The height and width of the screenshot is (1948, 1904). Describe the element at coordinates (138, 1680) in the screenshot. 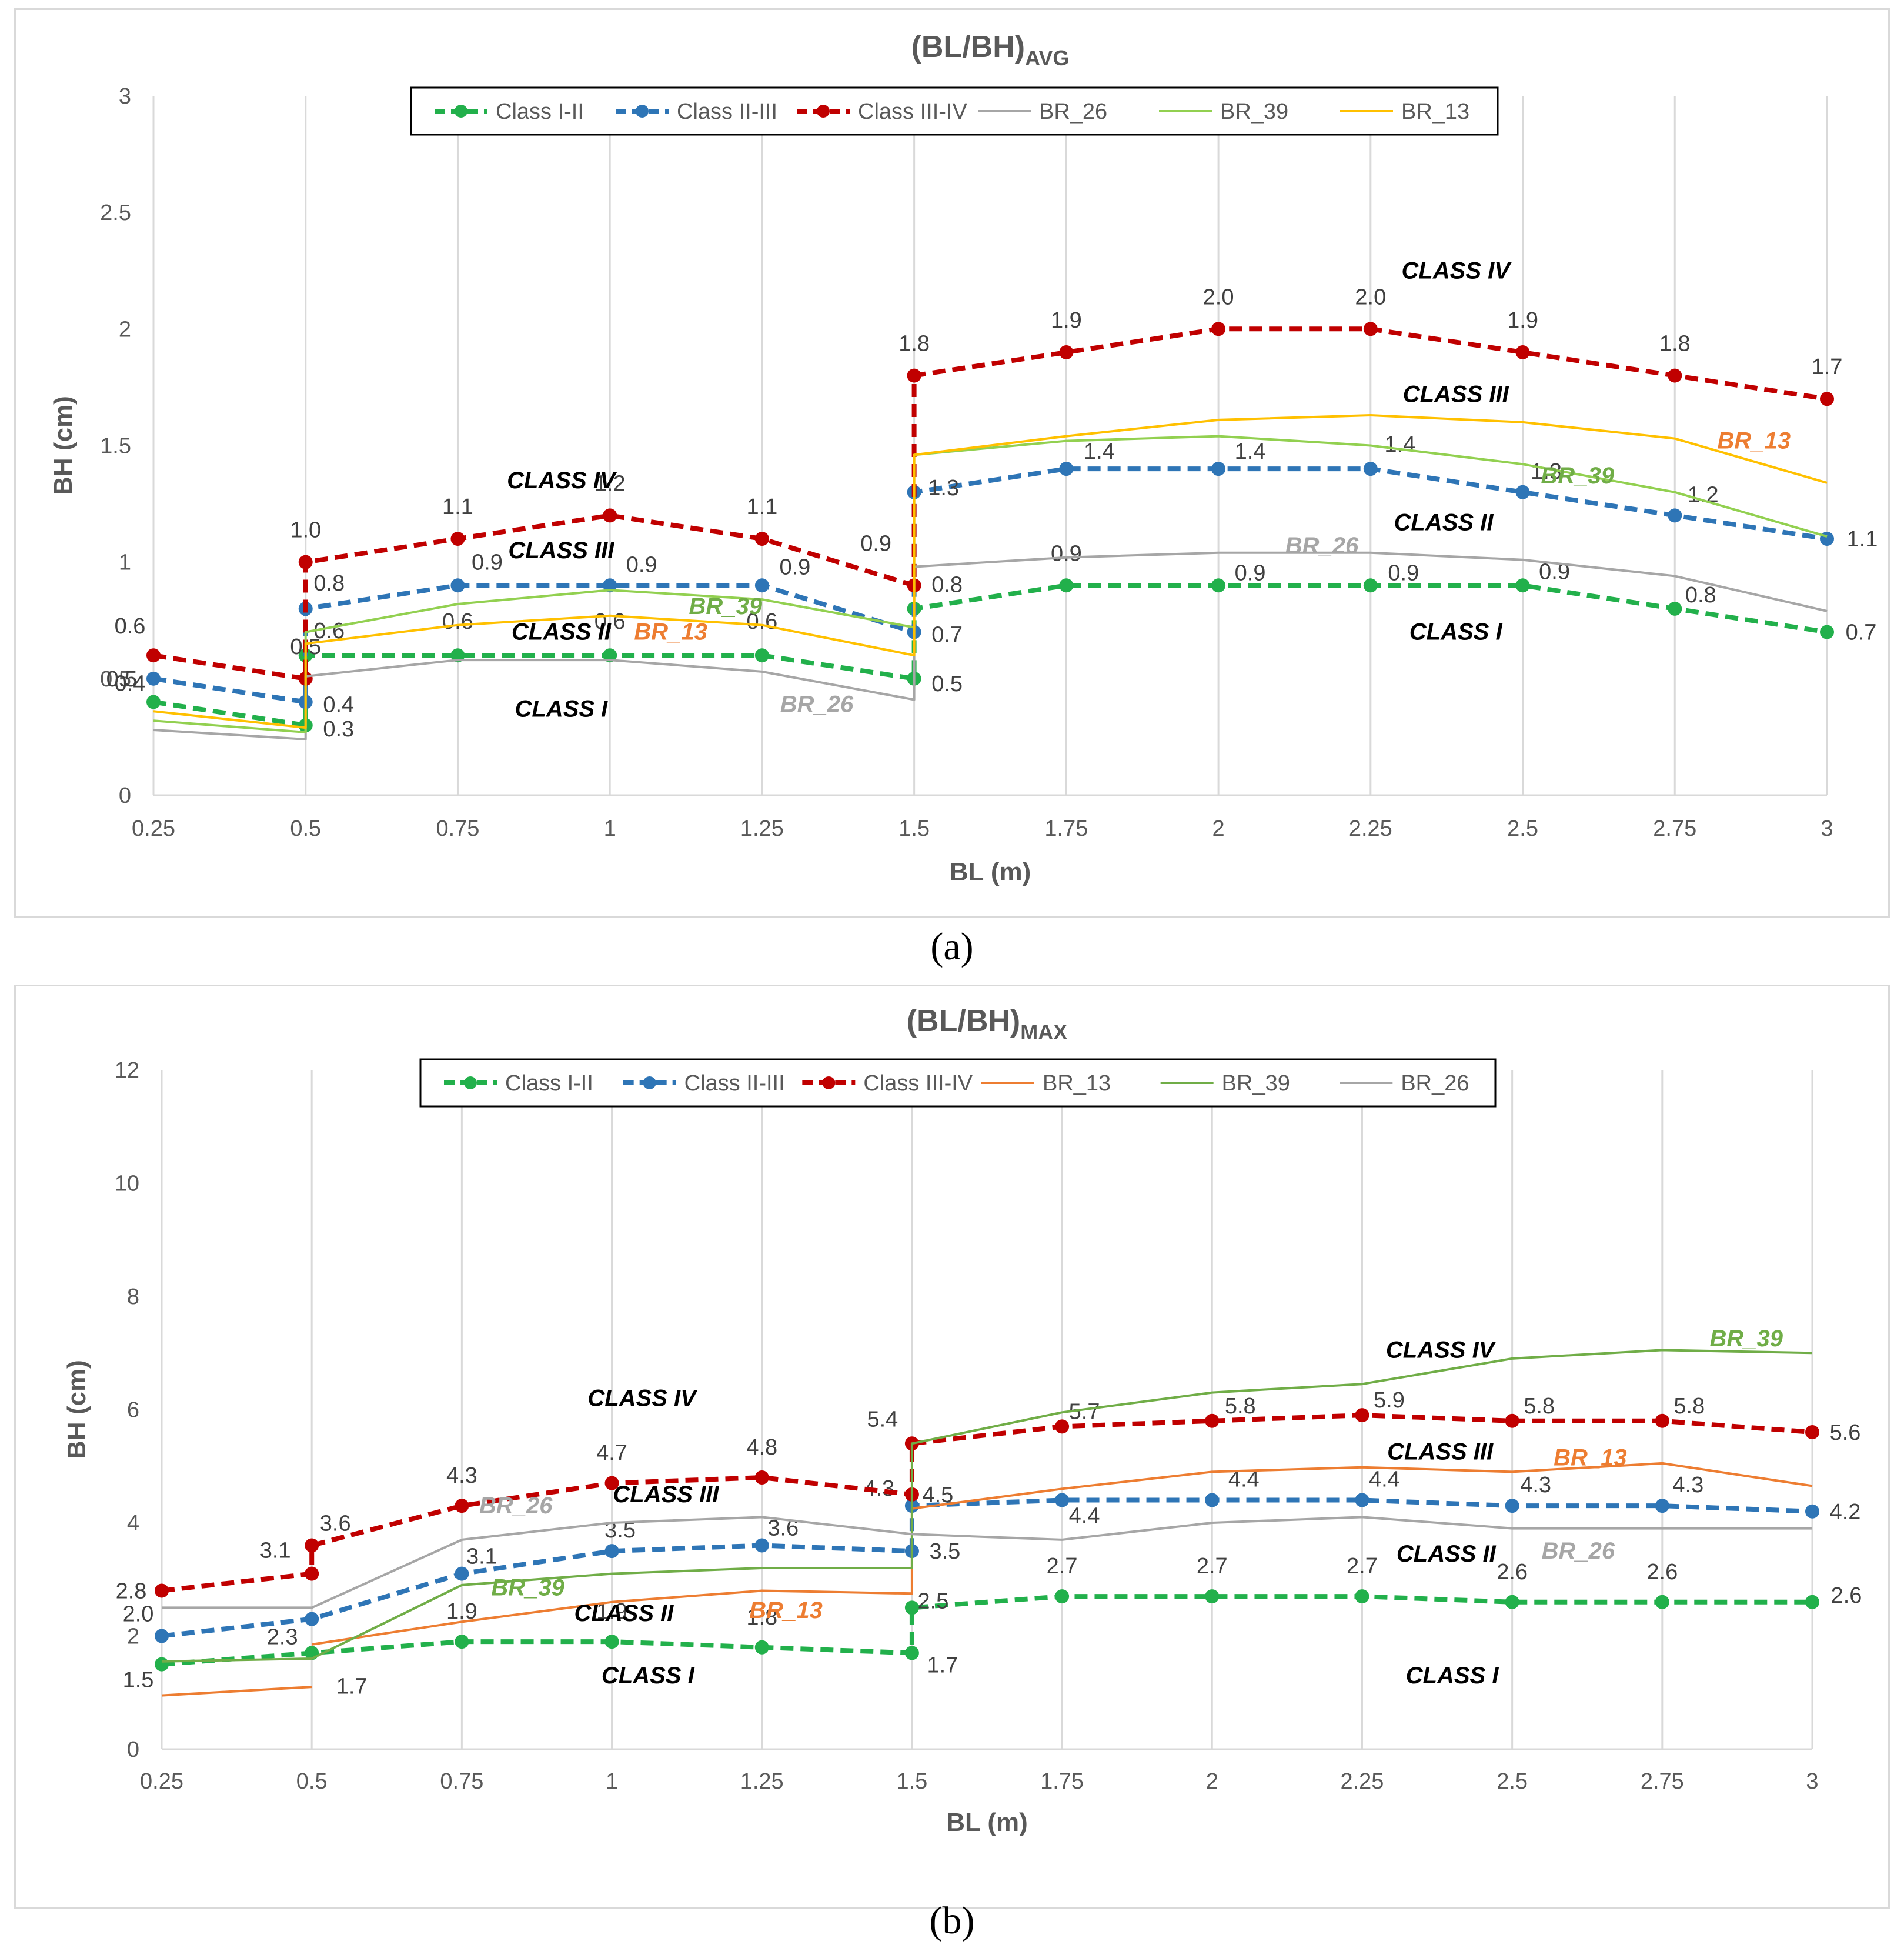

I see `data-label: 1.5` at that location.